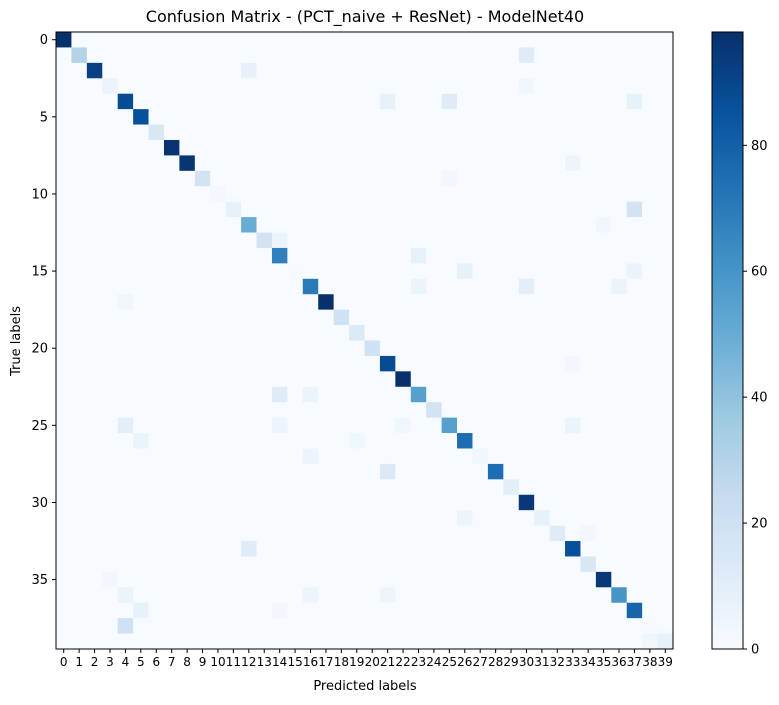 Image resolution: width=779 pixels, height=705 pixels. I want to click on x-tick-label: 4, so click(126, 662).